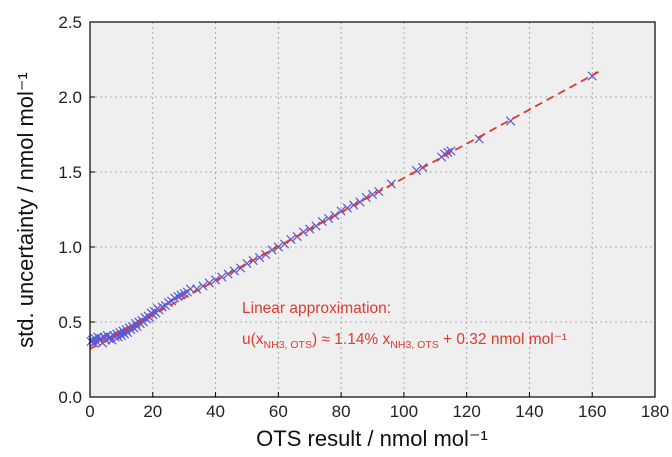 The height and width of the screenshot is (457, 672). What do you see at coordinates (152, 411) in the screenshot?
I see `x-tick-label: 20` at bounding box center [152, 411].